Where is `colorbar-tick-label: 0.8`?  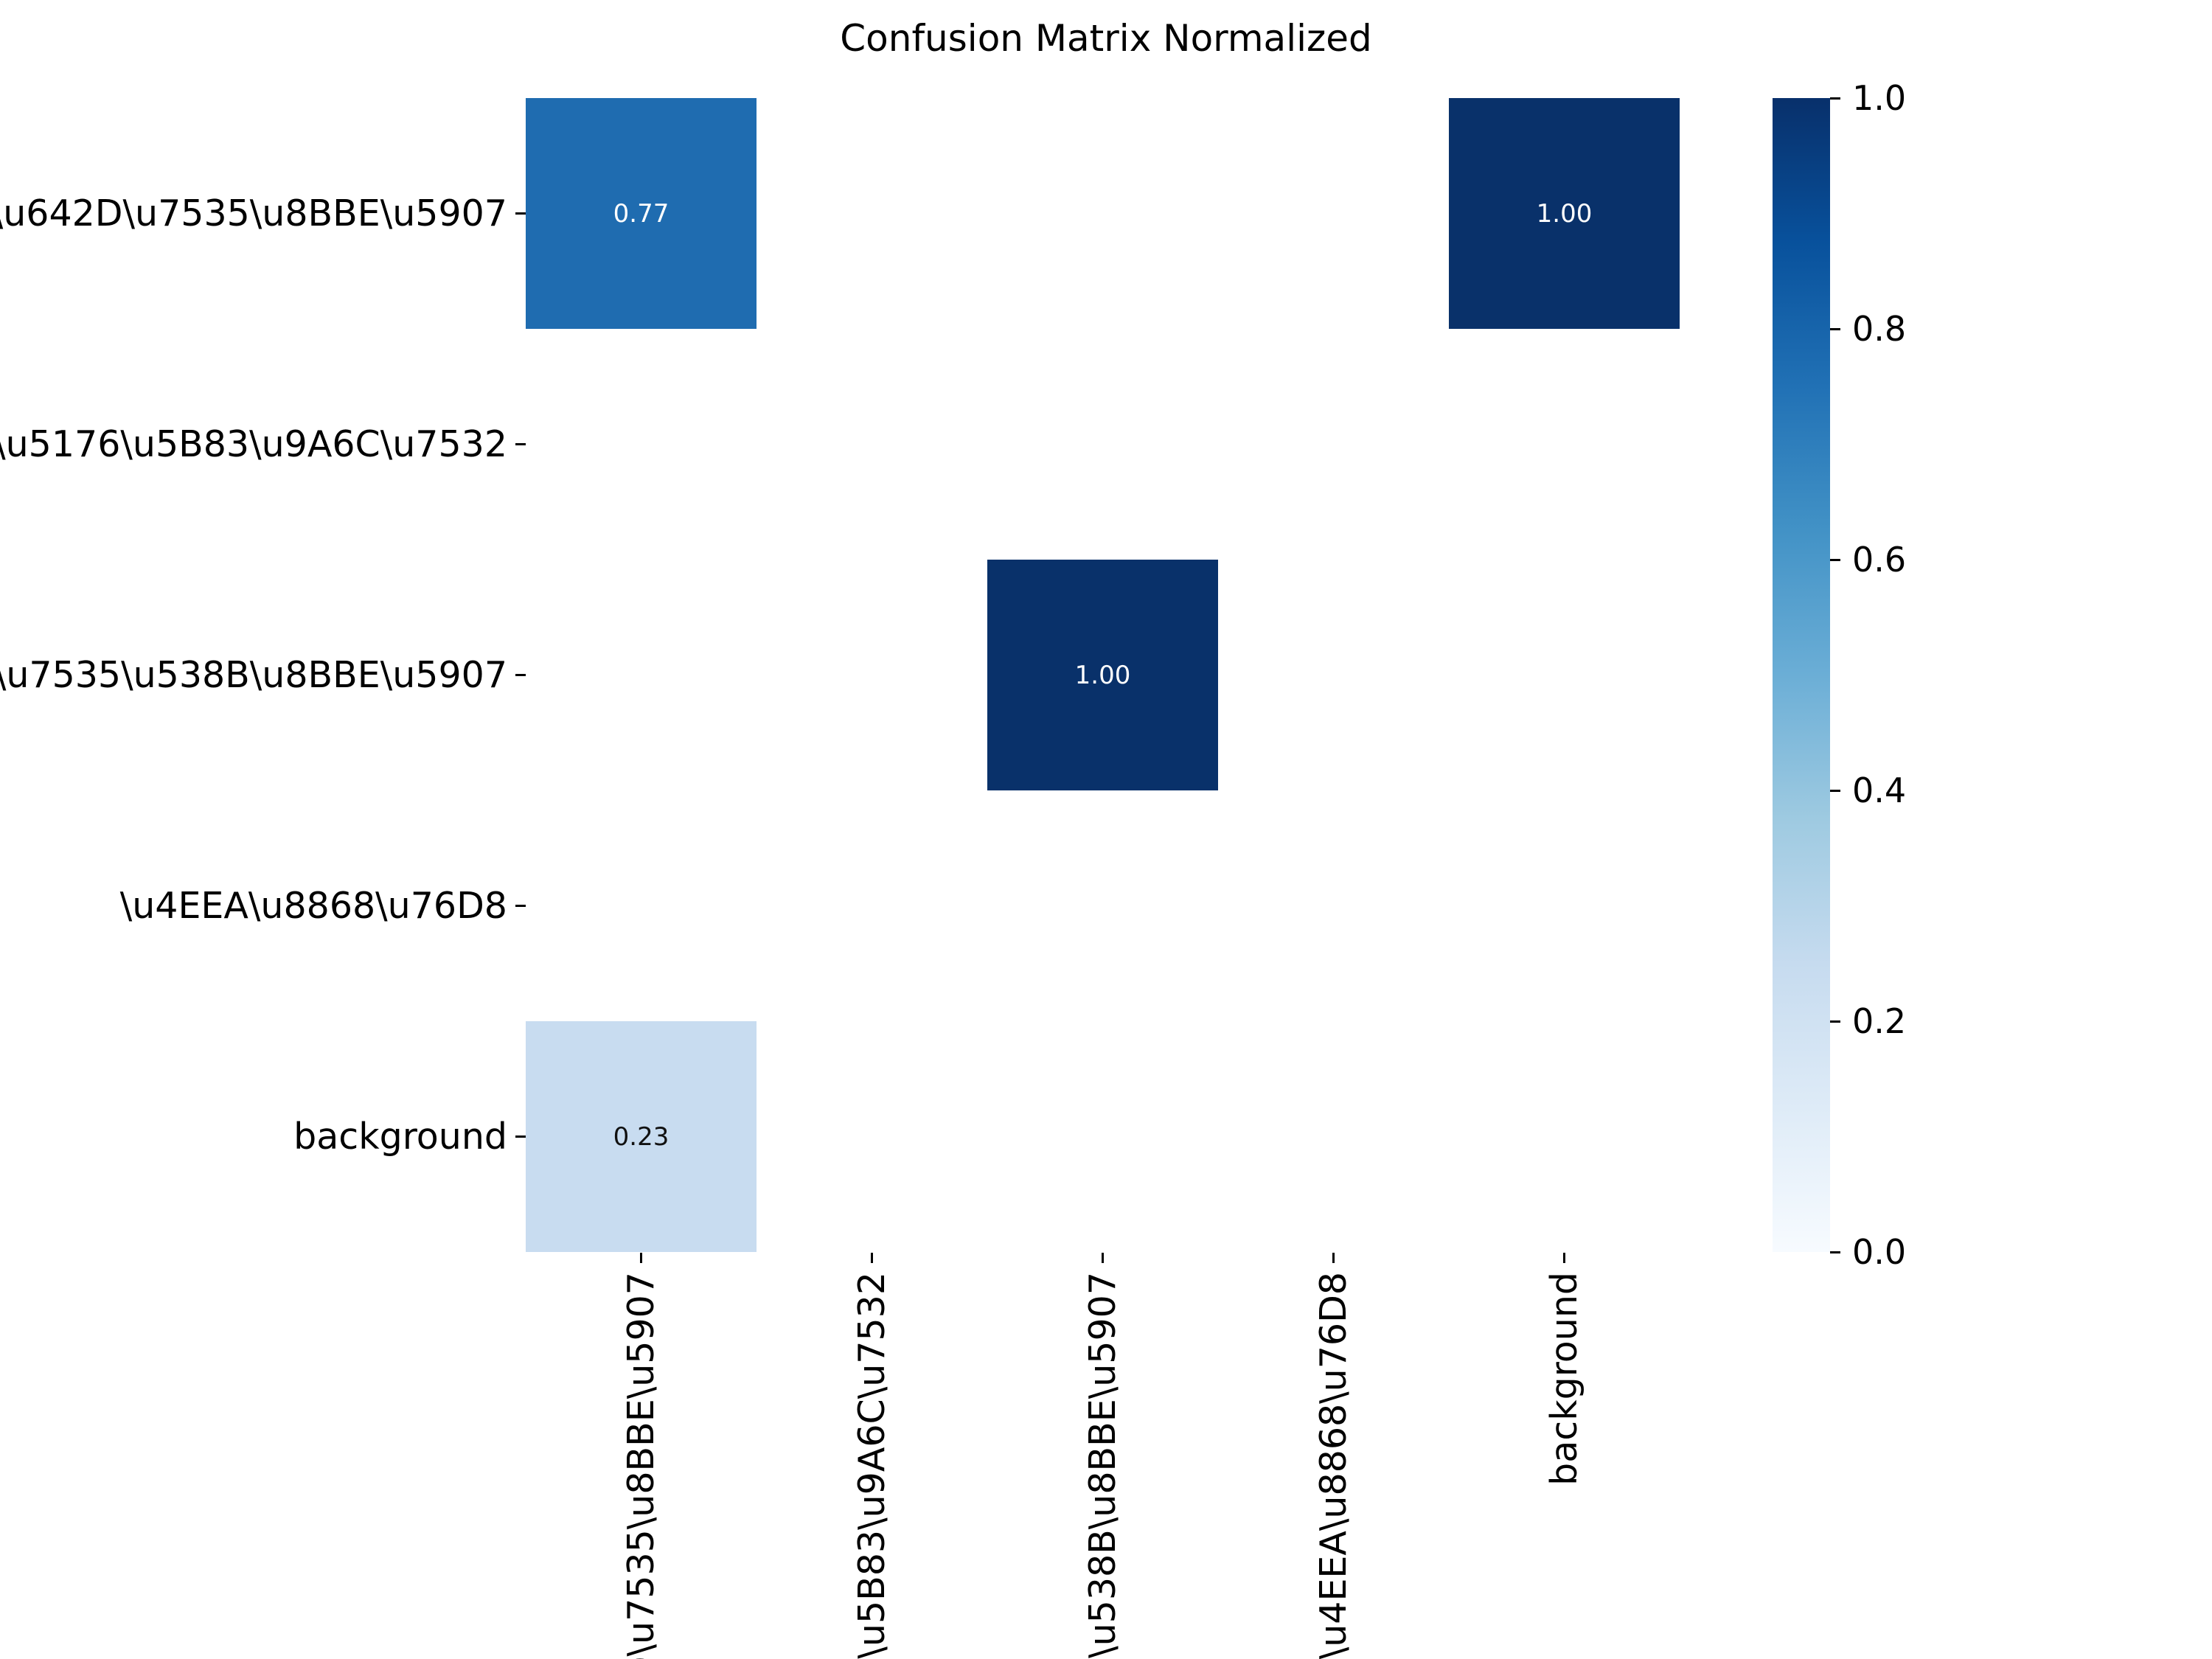
colorbar-tick-label: 0.8 is located at coordinates (1879, 329).